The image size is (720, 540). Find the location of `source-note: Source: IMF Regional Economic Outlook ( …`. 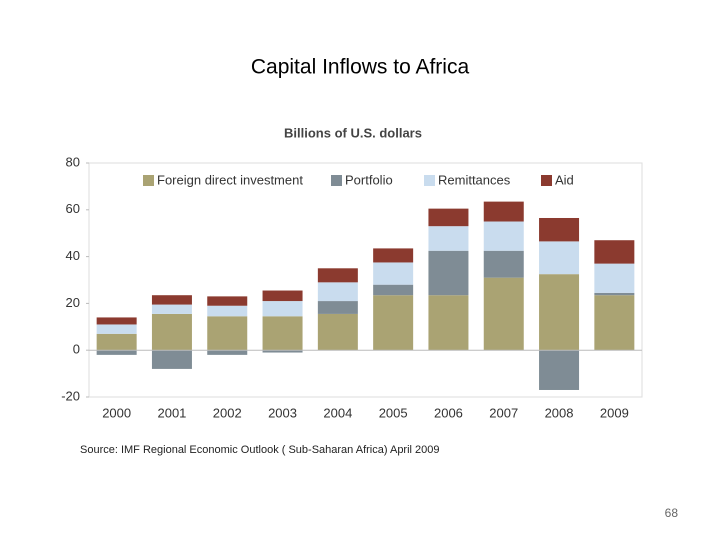

source-note: Source: IMF Regional Economic Outlook ( … is located at coordinates (260, 450).